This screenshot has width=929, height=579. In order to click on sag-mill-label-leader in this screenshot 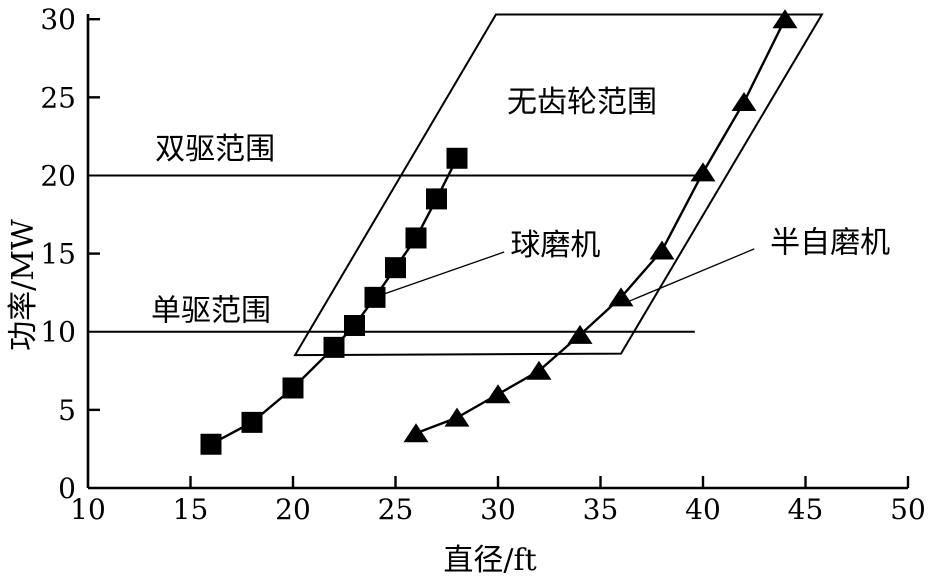, I will do `click(690, 275)`.